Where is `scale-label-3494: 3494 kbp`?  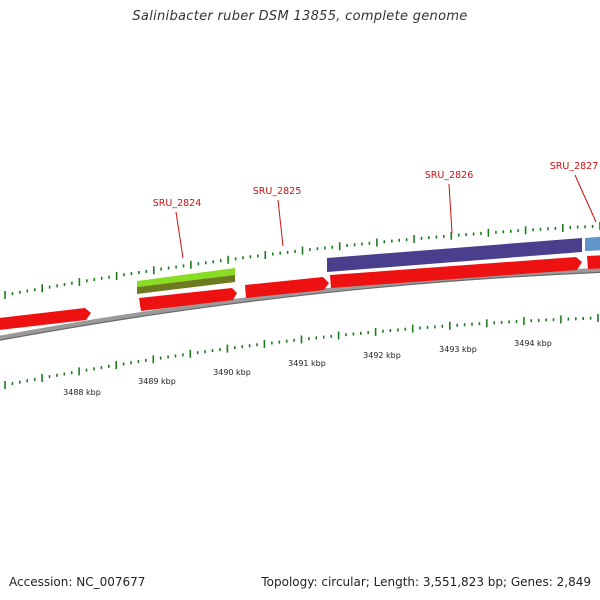 scale-label-3494: 3494 kbp is located at coordinates (533, 343).